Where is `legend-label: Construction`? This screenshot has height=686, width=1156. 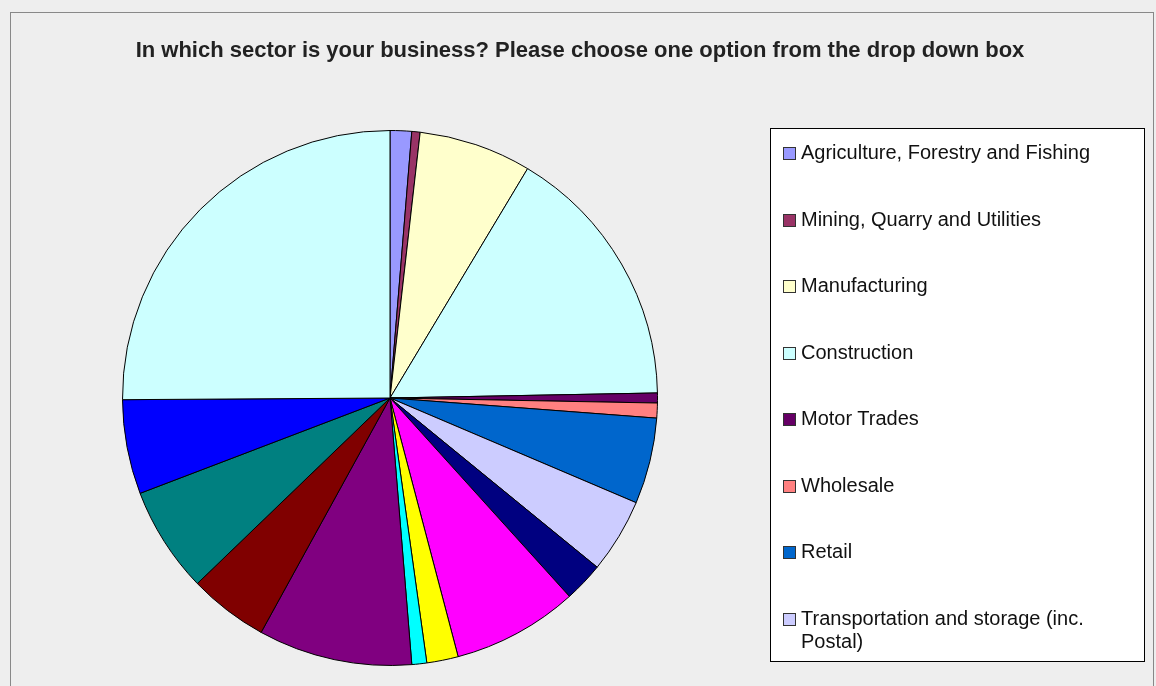 legend-label: Construction is located at coordinates (857, 352).